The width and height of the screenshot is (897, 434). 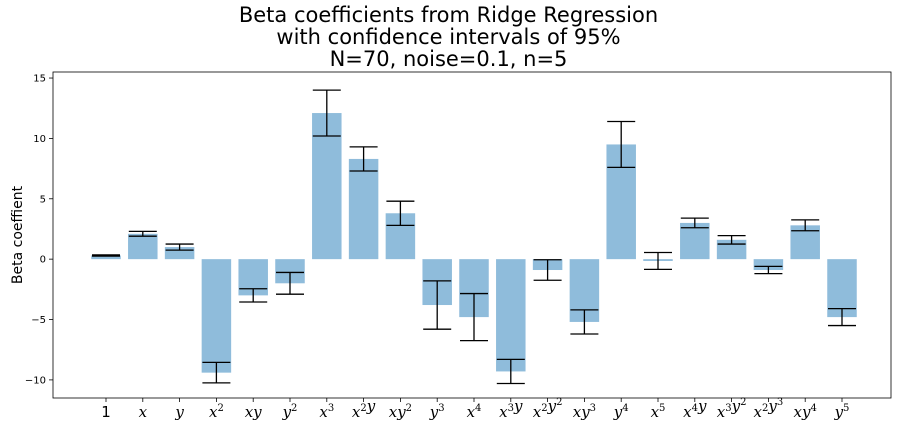 What do you see at coordinates (584, 412) in the screenshot?
I see `x-tick-label: xy3` at bounding box center [584, 412].